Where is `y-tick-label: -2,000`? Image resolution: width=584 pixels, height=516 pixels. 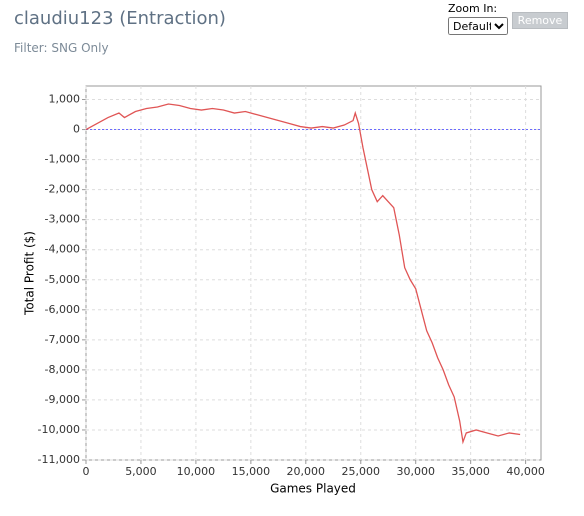
y-tick-label: -2,000 is located at coordinates (62, 189).